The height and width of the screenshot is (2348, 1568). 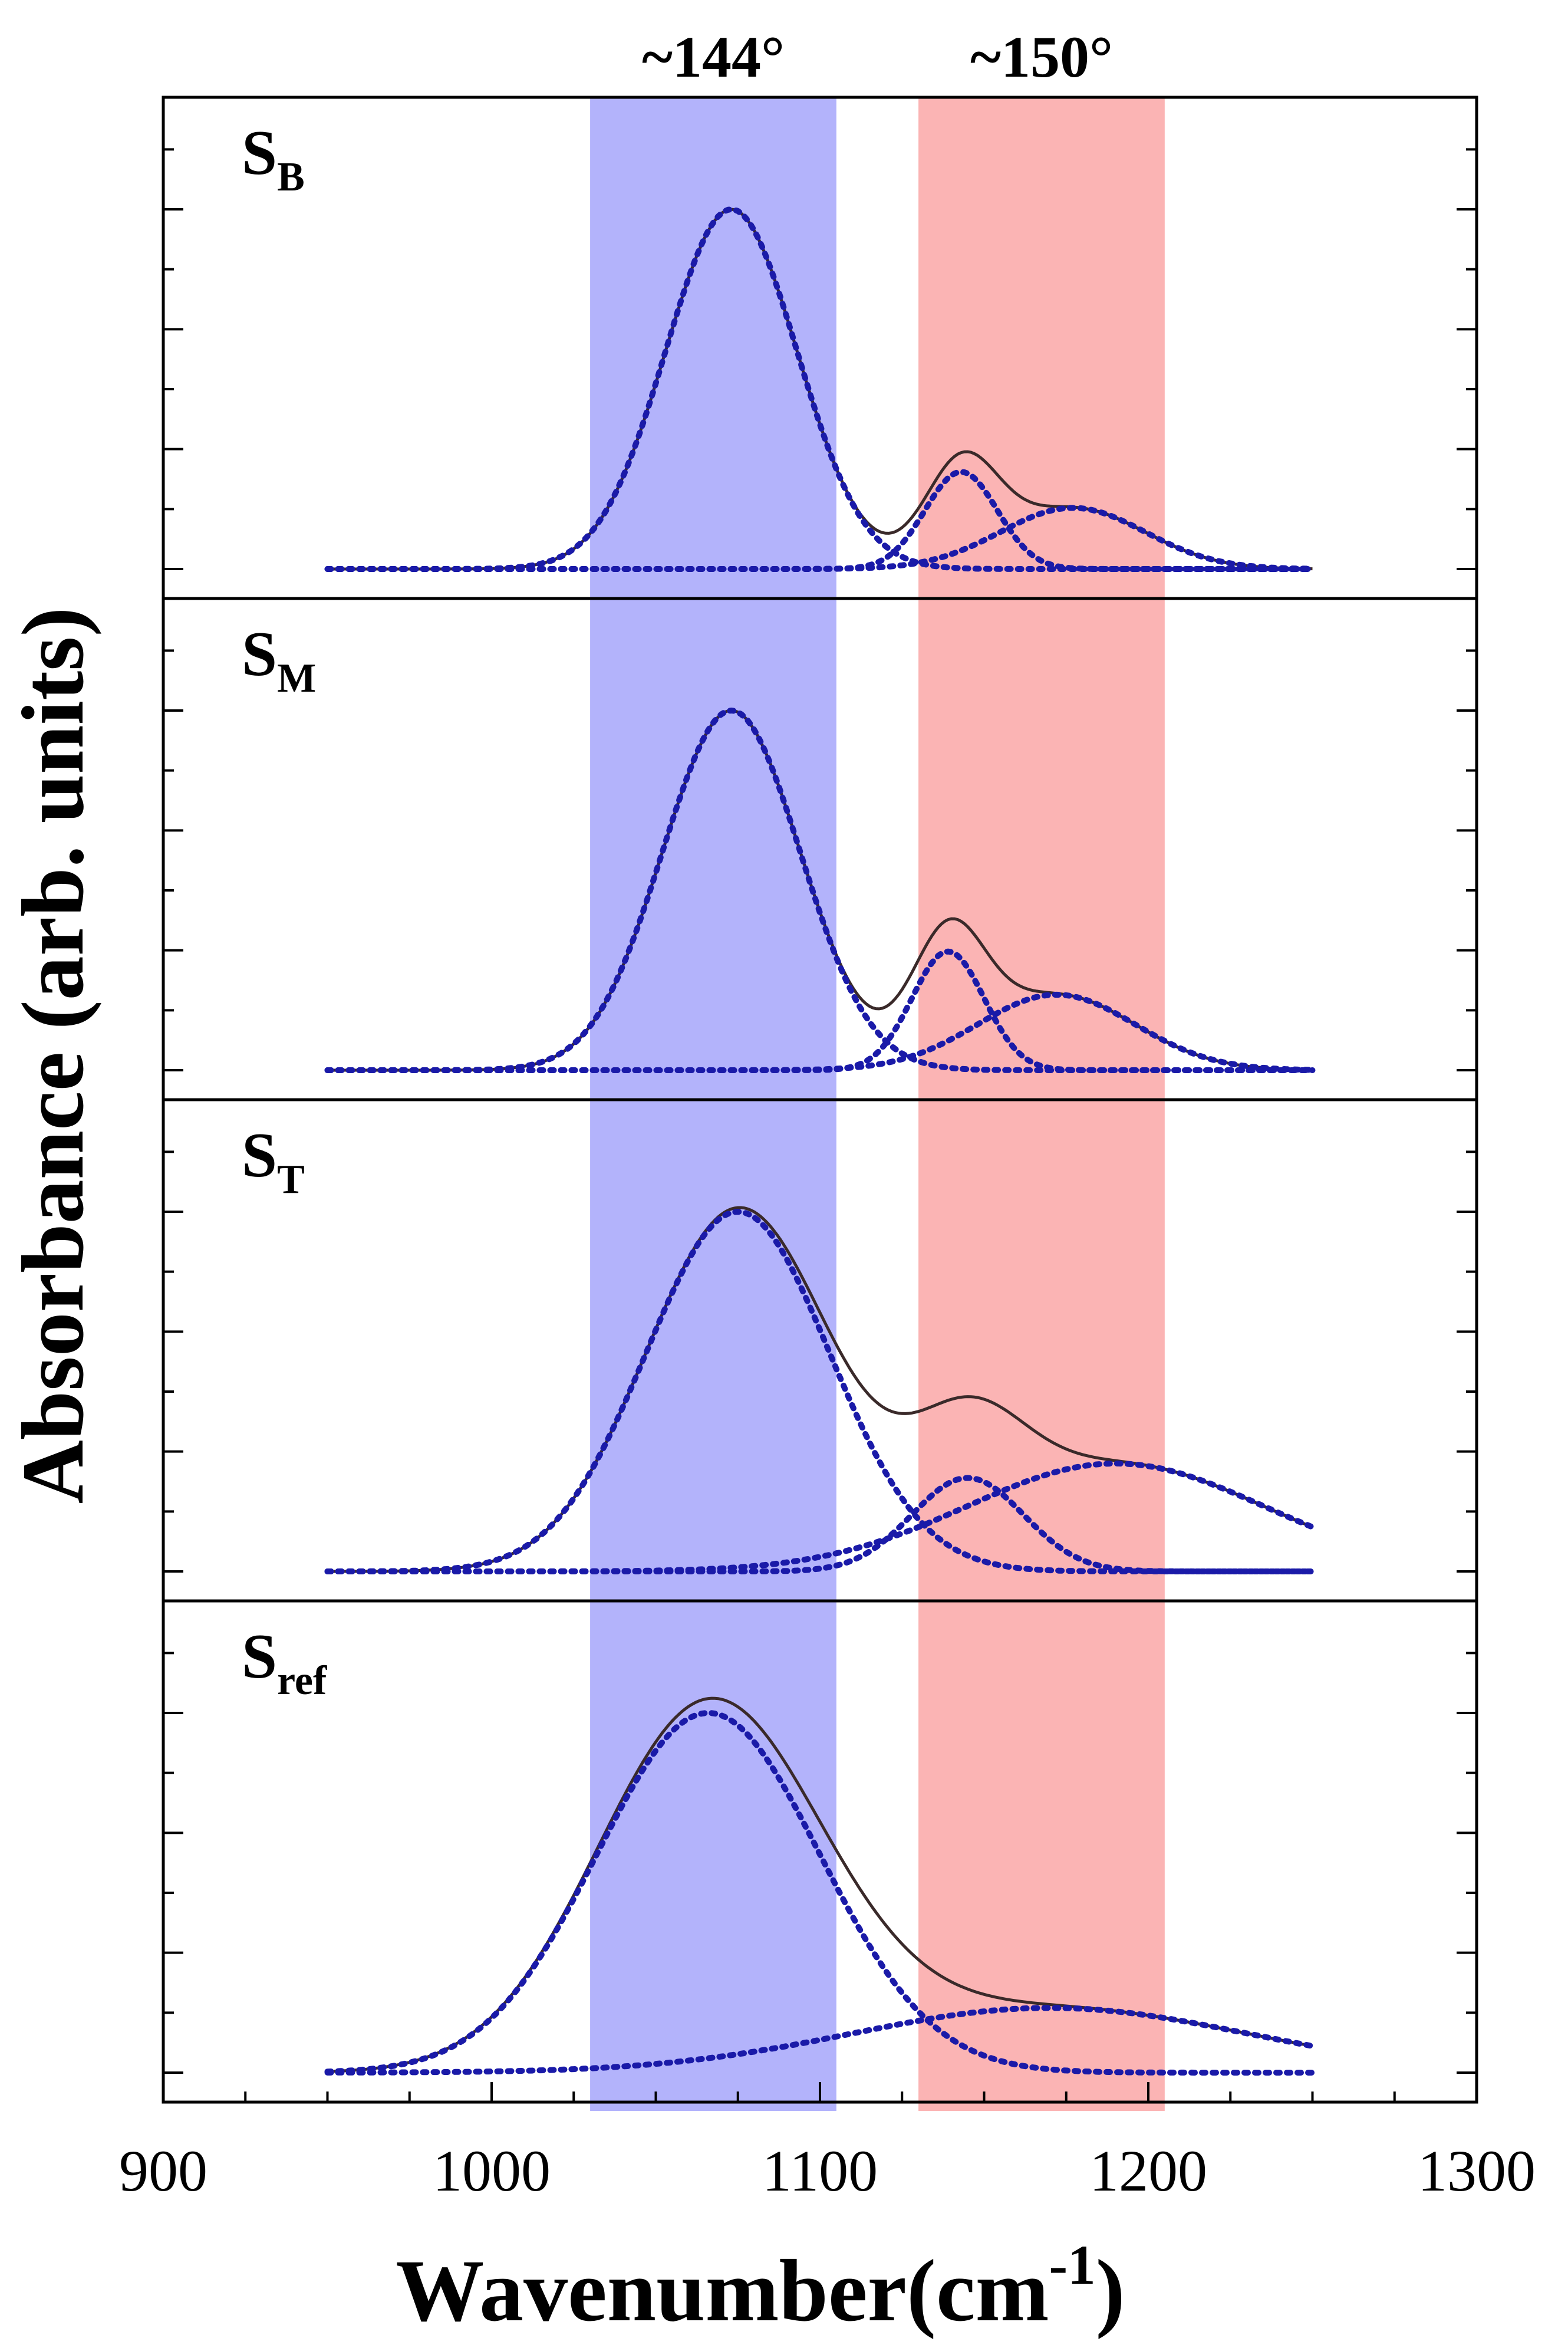 I want to click on panel-label-1: SB, so click(x=273, y=159).